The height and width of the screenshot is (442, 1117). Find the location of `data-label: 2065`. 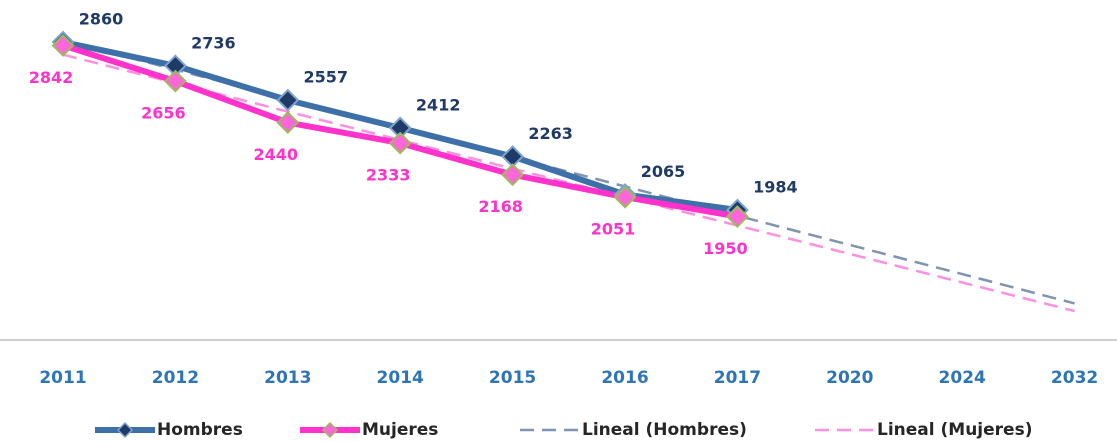

data-label: 2065 is located at coordinates (663, 171).